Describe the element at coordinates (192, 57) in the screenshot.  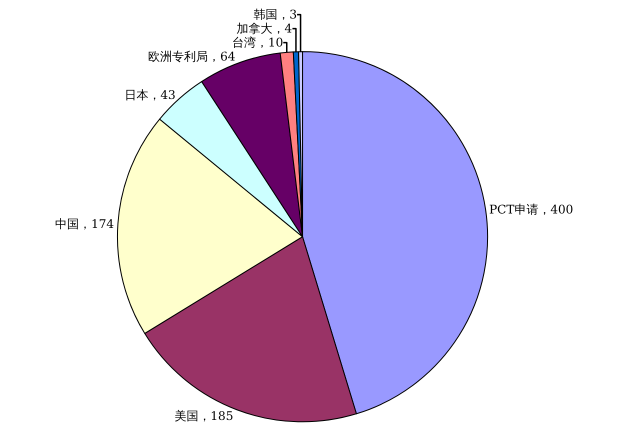
I see `slice-label: 欧洲专利局，64` at that location.